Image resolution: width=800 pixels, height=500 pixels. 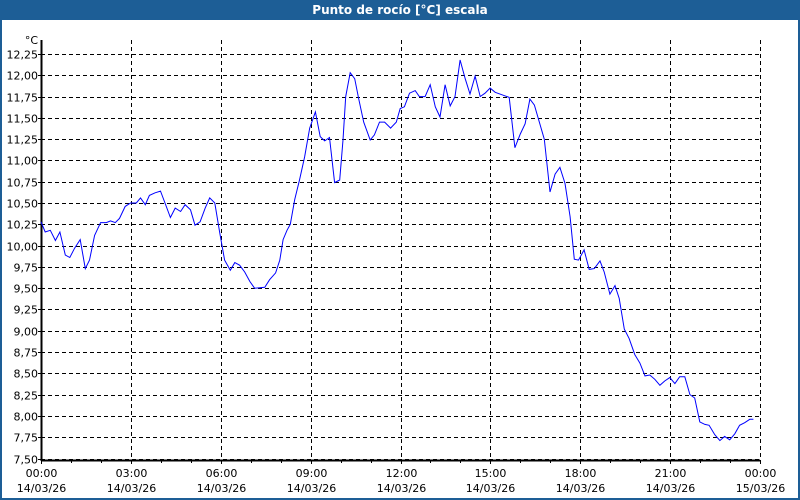 I want to click on y-tick-label: 12,25, so click(x=23, y=55).